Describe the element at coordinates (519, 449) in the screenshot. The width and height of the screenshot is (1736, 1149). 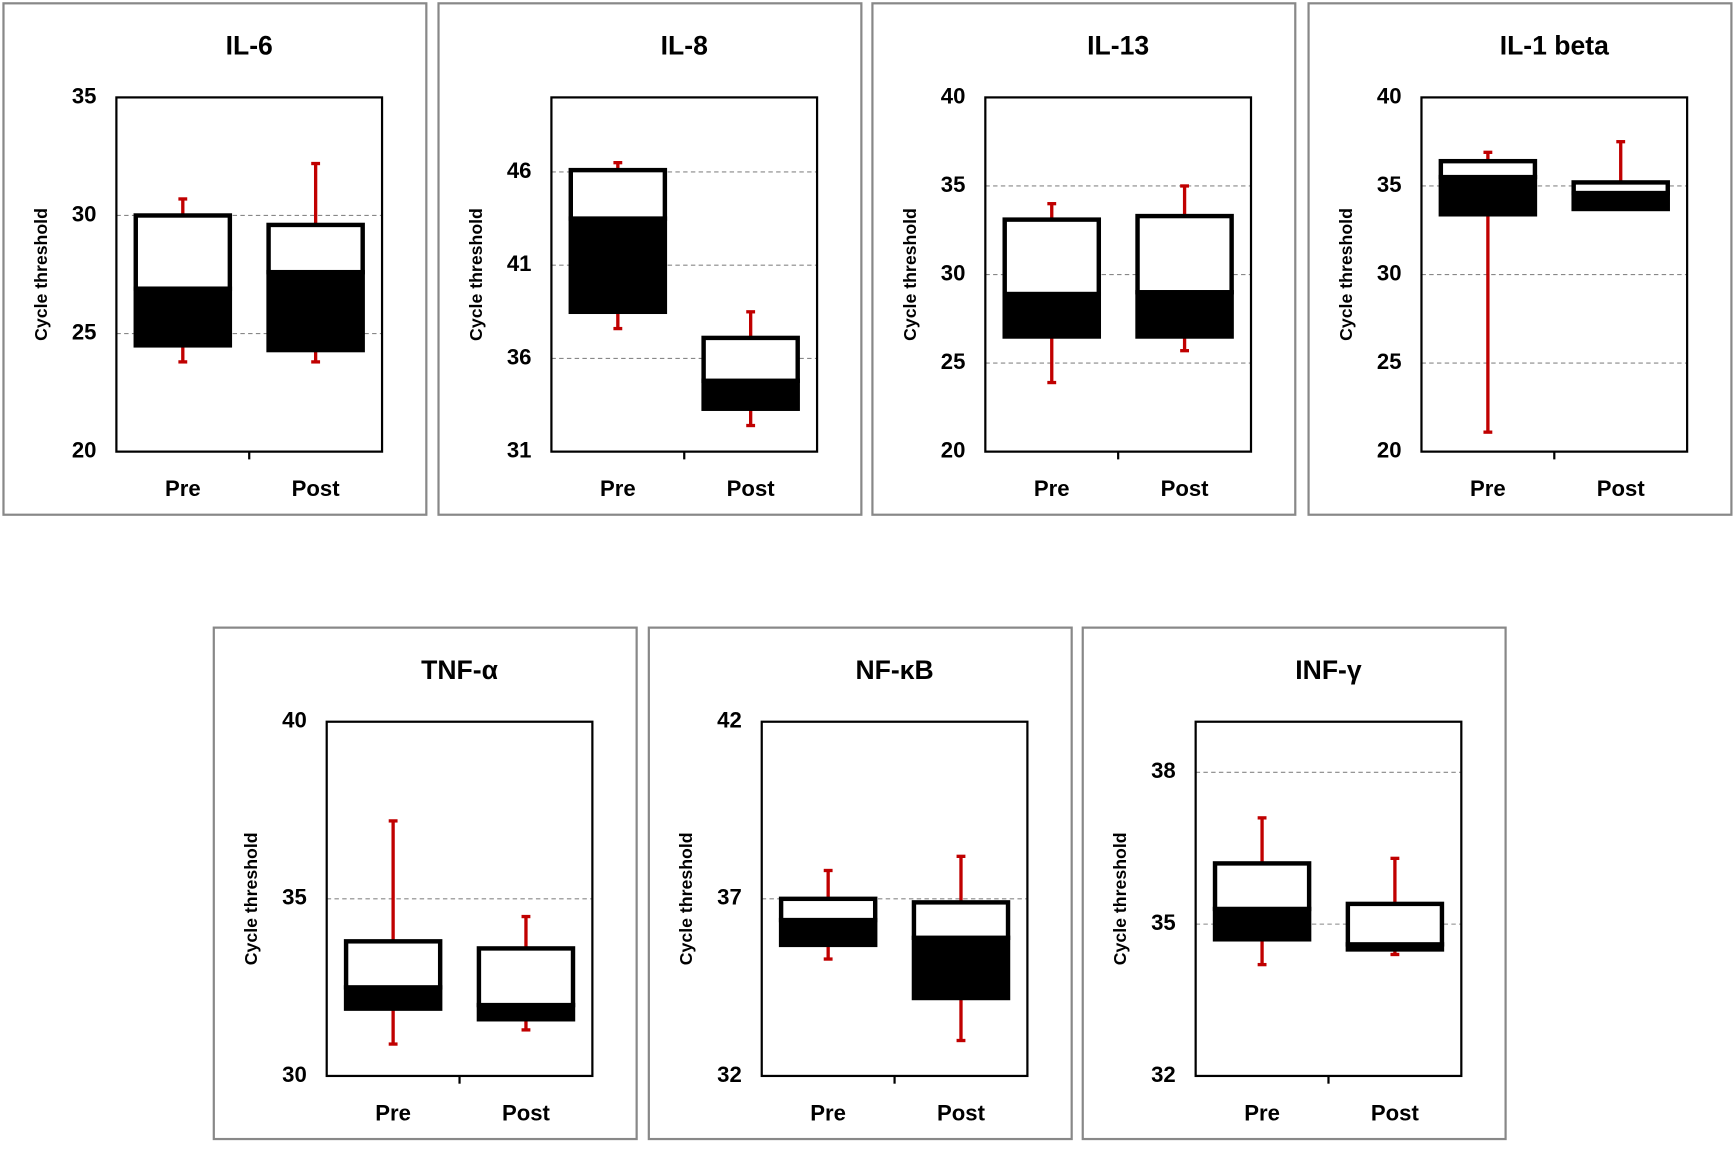
I see `y-tick-label: 31` at that location.